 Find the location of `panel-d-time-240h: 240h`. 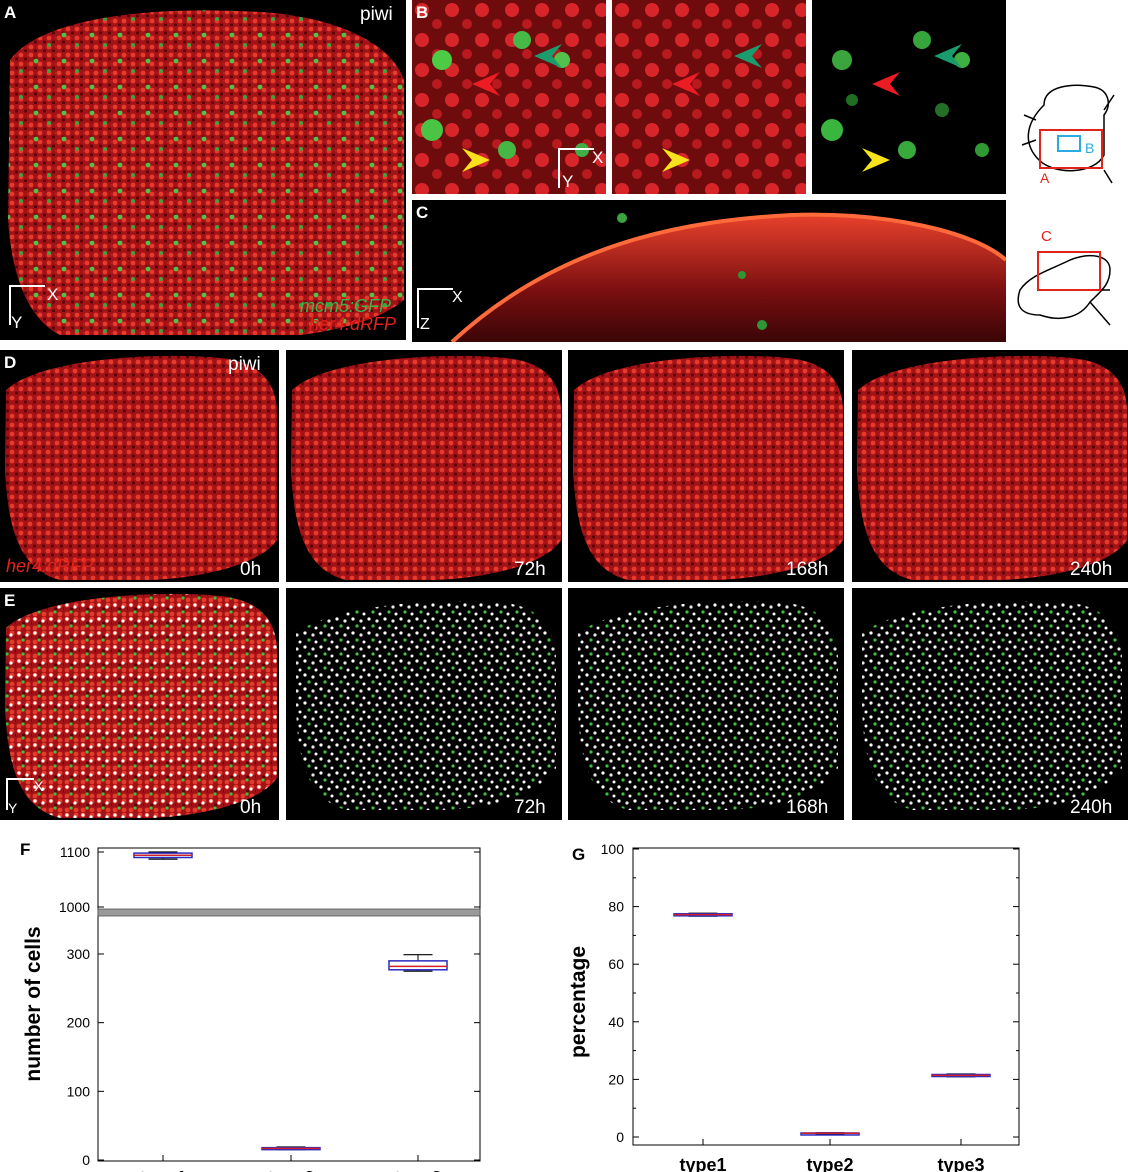

panel-d-time-240h: 240h is located at coordinates (1091, 569).